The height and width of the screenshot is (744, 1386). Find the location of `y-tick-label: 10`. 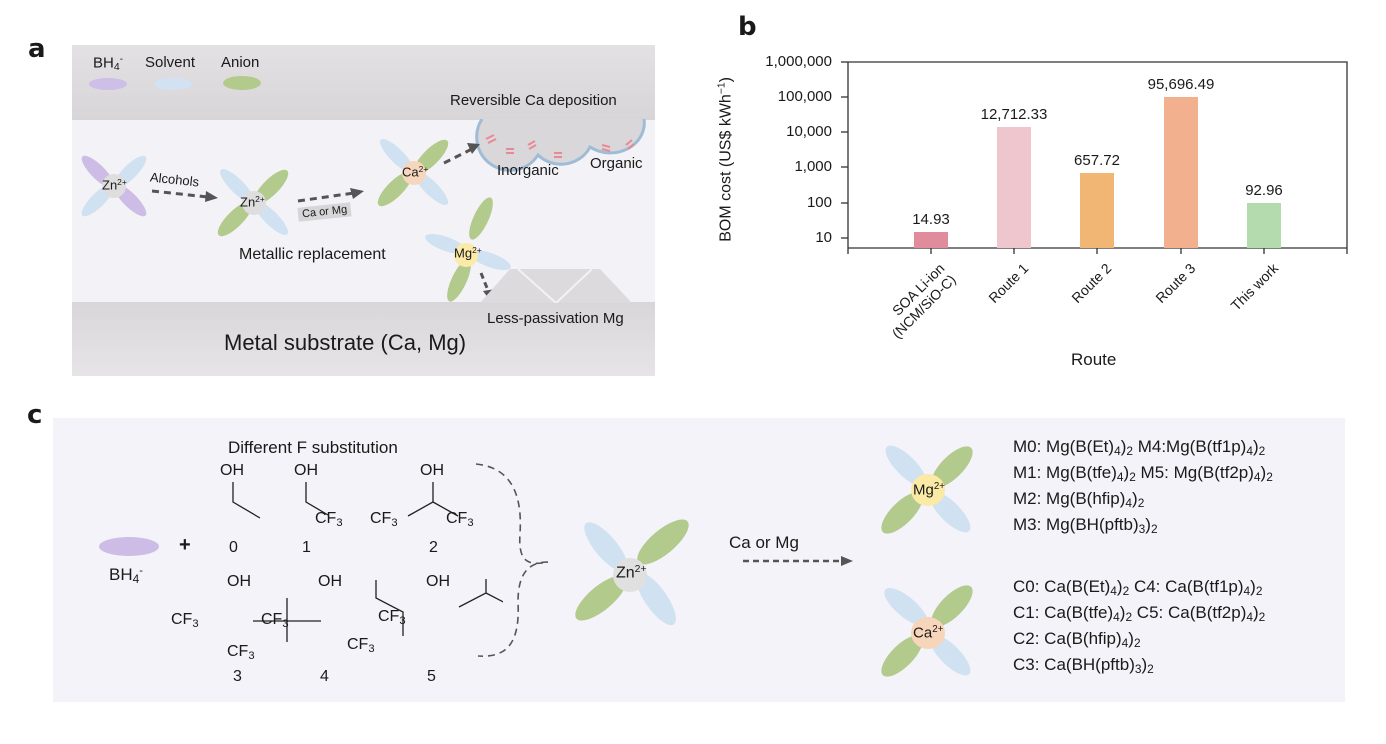

y-tick-label: 10 is located at coordinates (823, 237).